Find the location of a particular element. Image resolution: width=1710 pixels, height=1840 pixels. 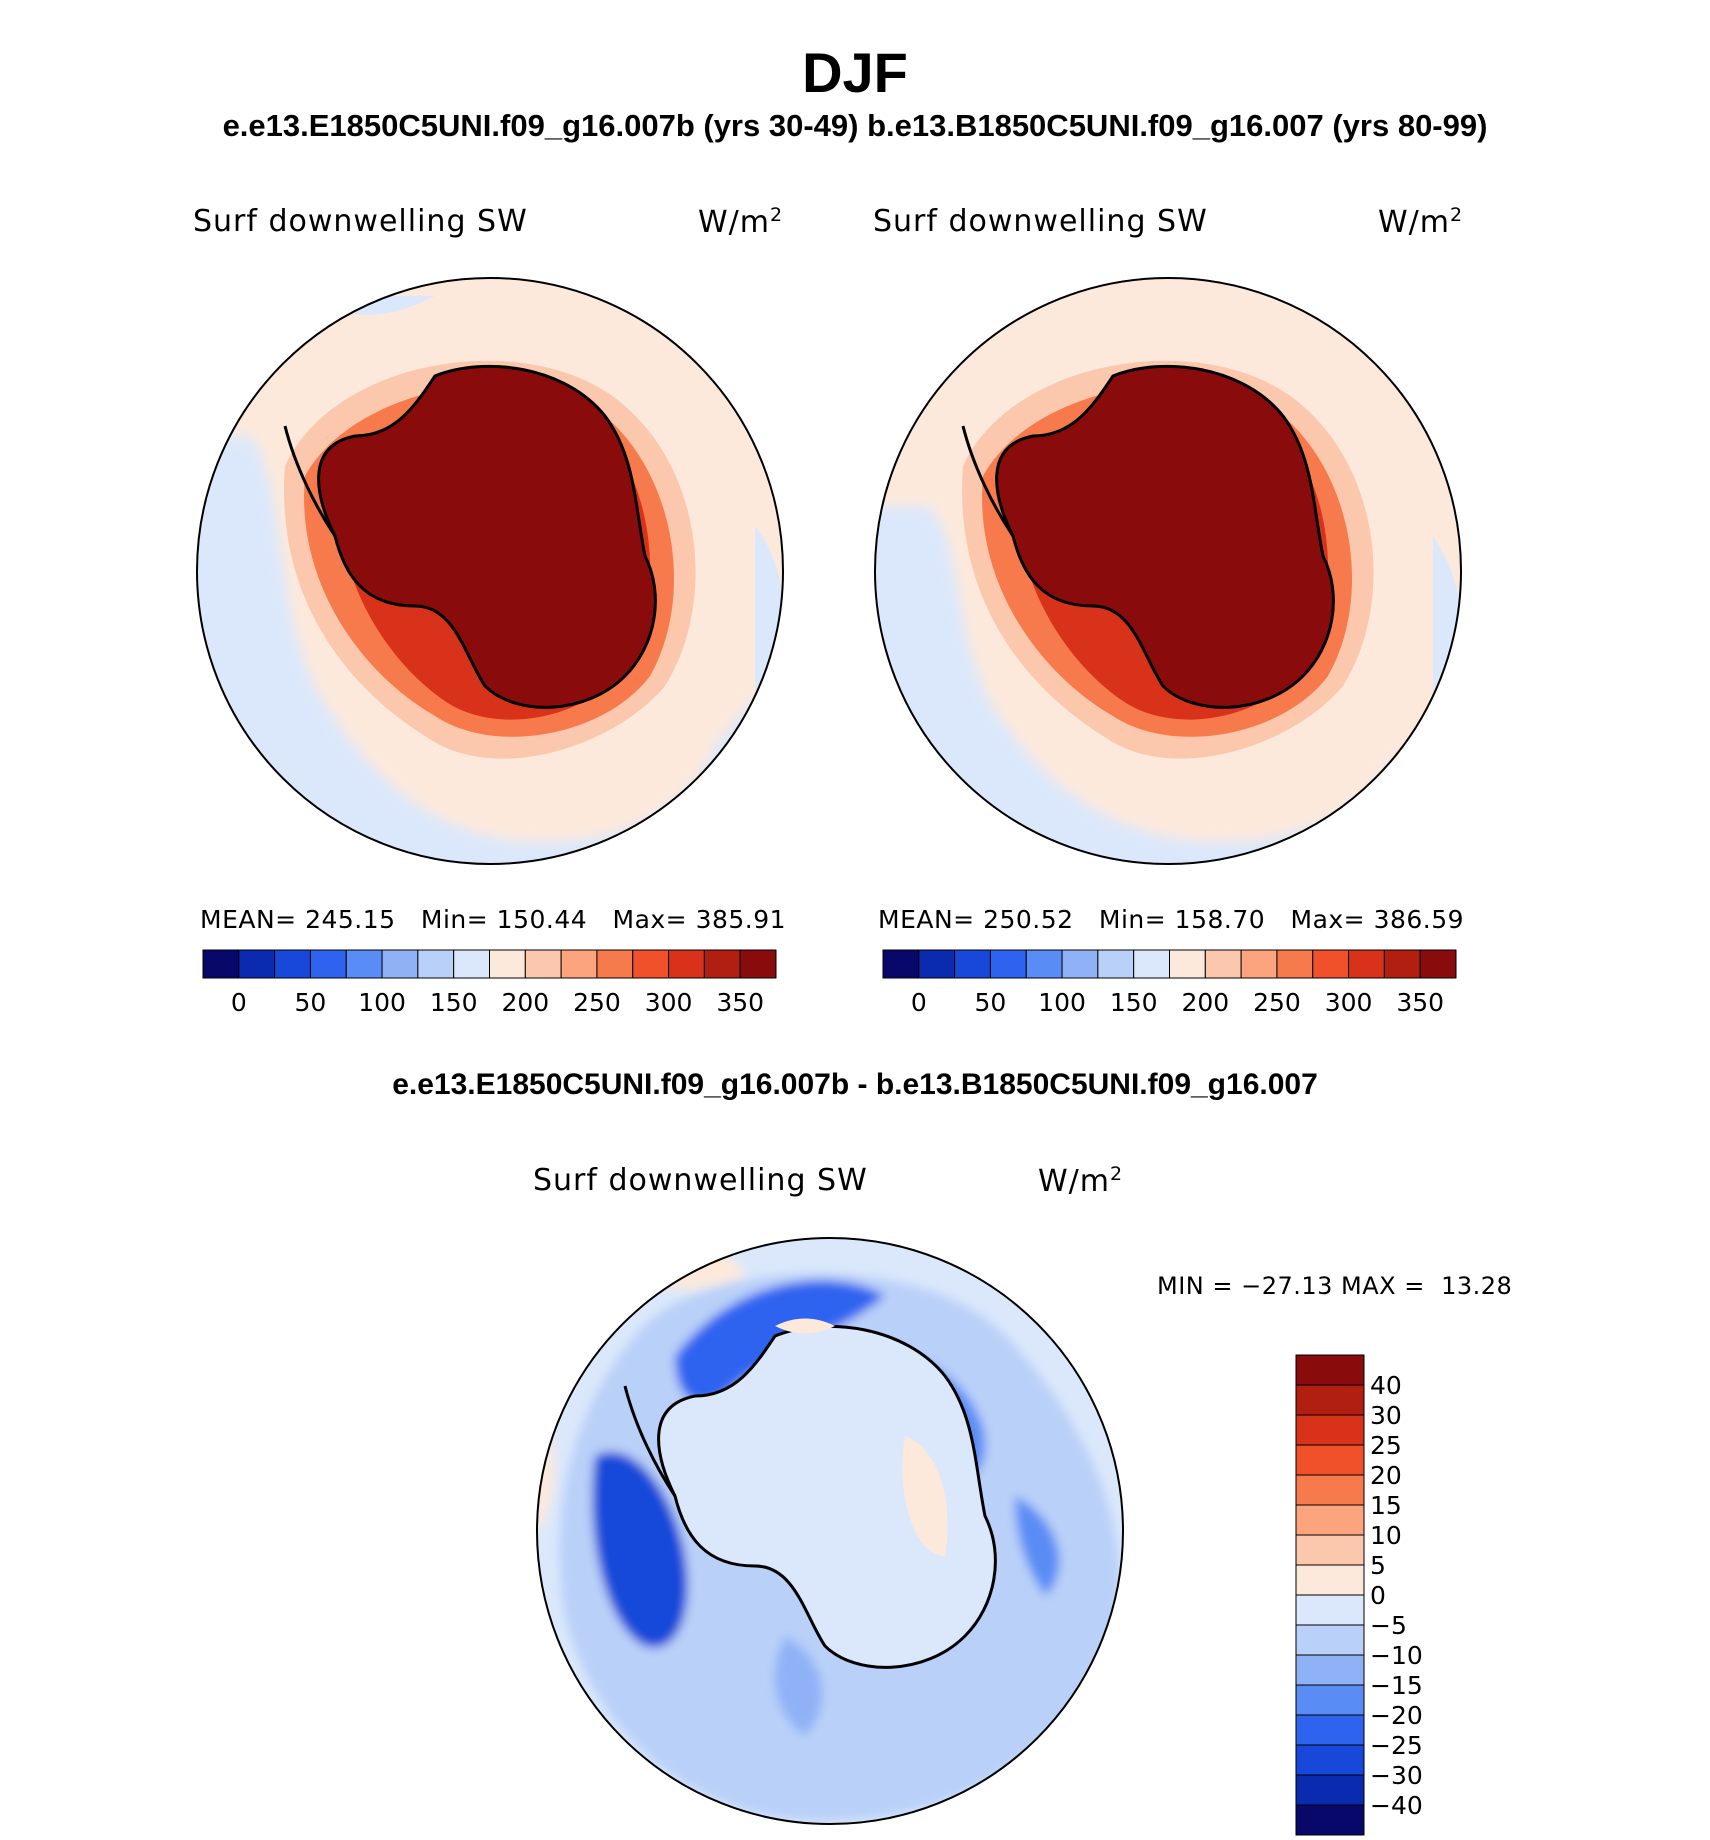

difference-map is located at coordinates (830, 1531).